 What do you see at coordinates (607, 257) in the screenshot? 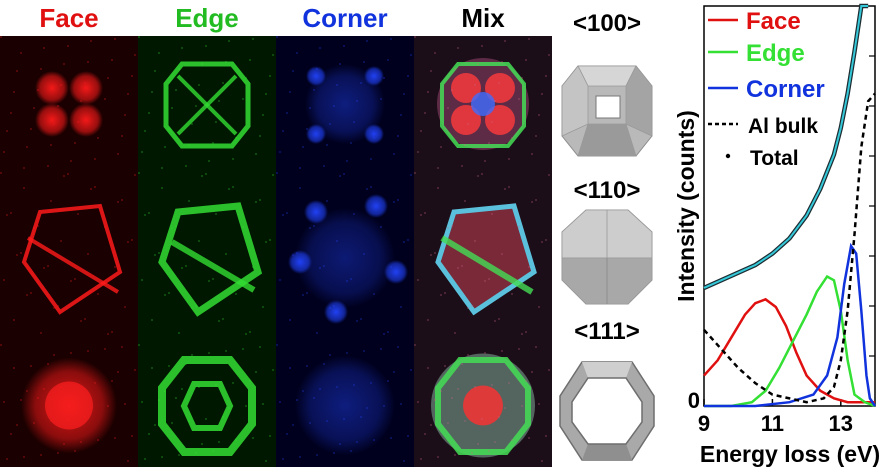
I see `polyhedron-110-icon` at bounding box center [607, 257].